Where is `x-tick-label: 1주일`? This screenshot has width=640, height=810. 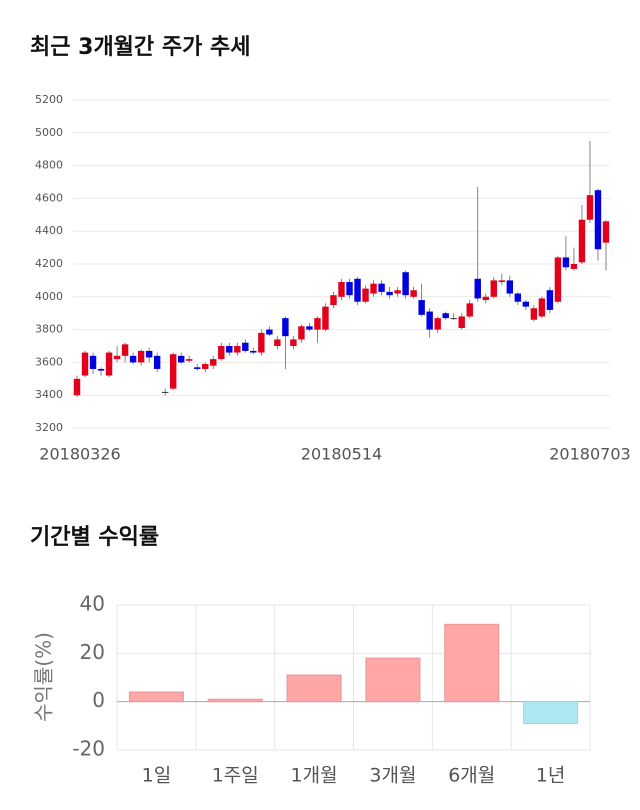 x-tick-label: 1주일 is located at coordinates (235, 776).